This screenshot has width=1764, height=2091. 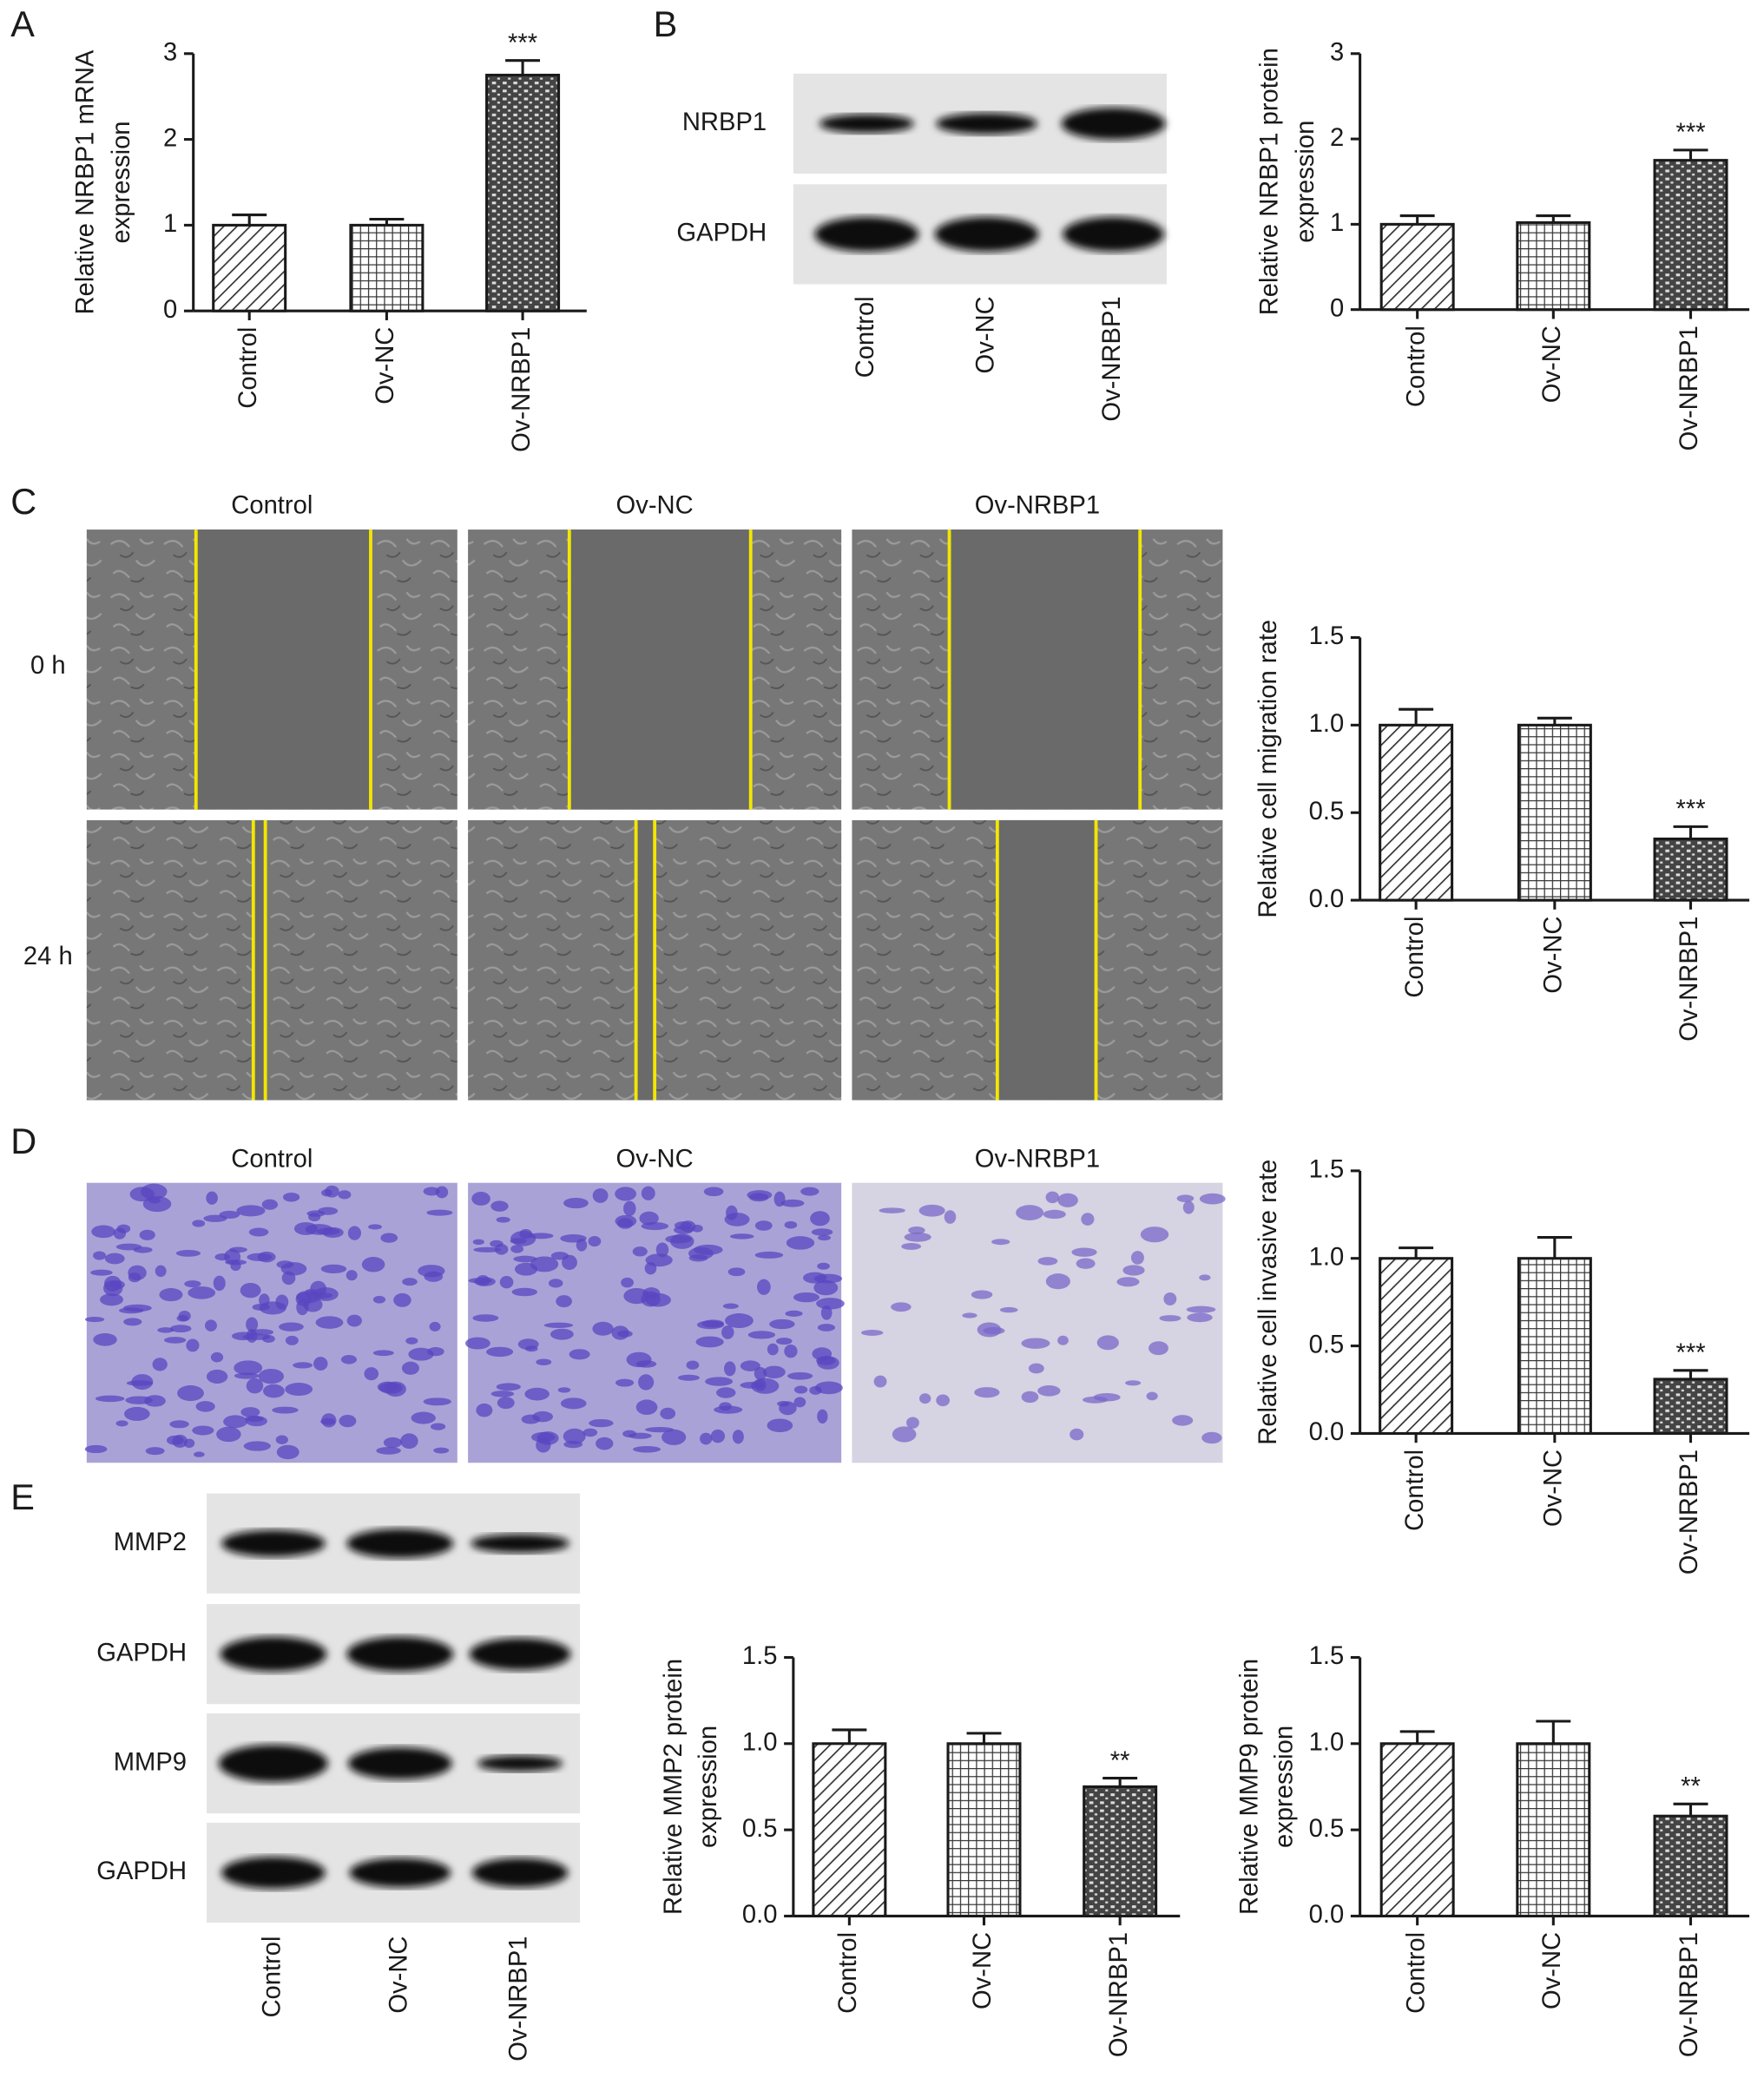 I want to click on y-axis-label: Relative NRBP1 protein, so click(x=1269, y=181).